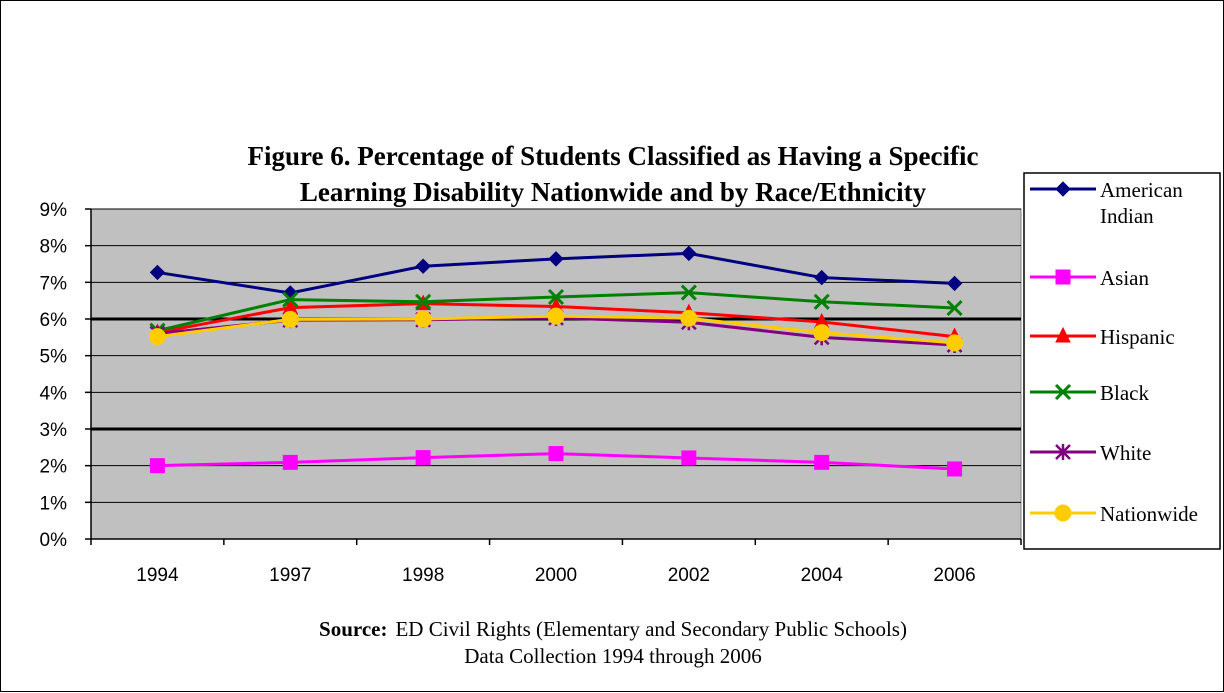 The width and height of the screenshot is (1224, 693). Describe the element at coordinates (353, 629) in the screenshot. I see `source-label: Source:` at that location.